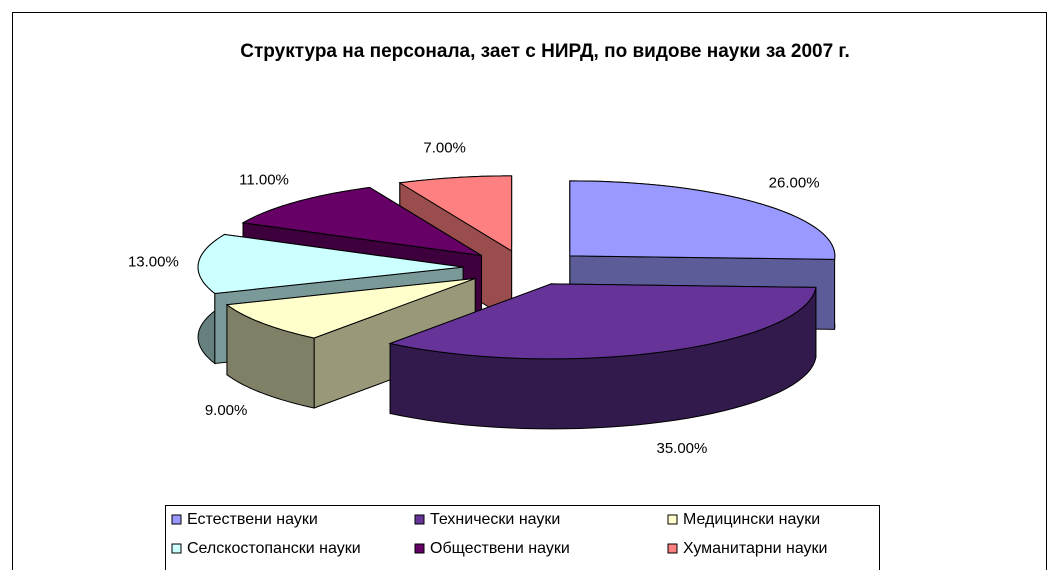  I want to click on legend-label: Медицински науки, so click(751, 519).